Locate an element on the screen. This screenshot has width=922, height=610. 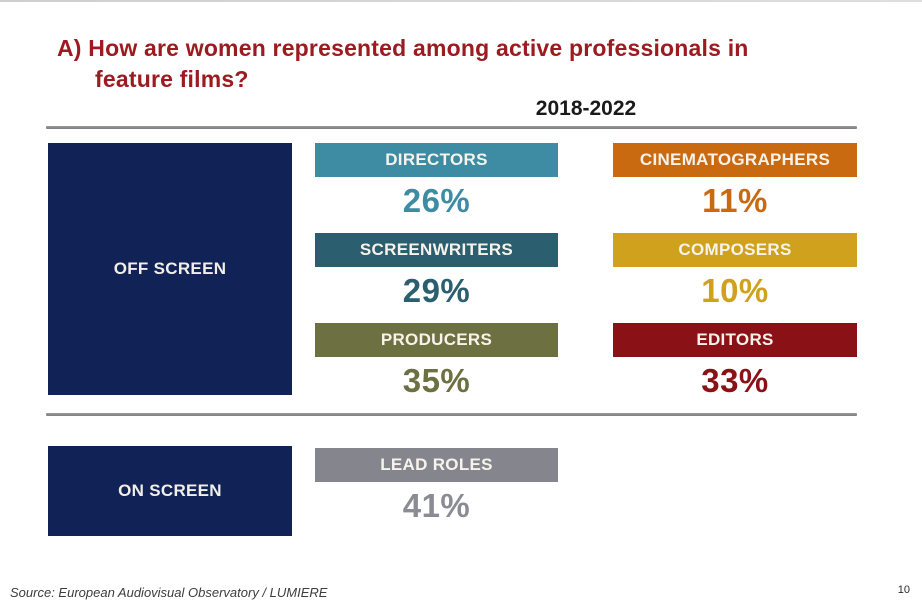
stat-value-screenwriters: 29% is located at coordinates (436, 290).